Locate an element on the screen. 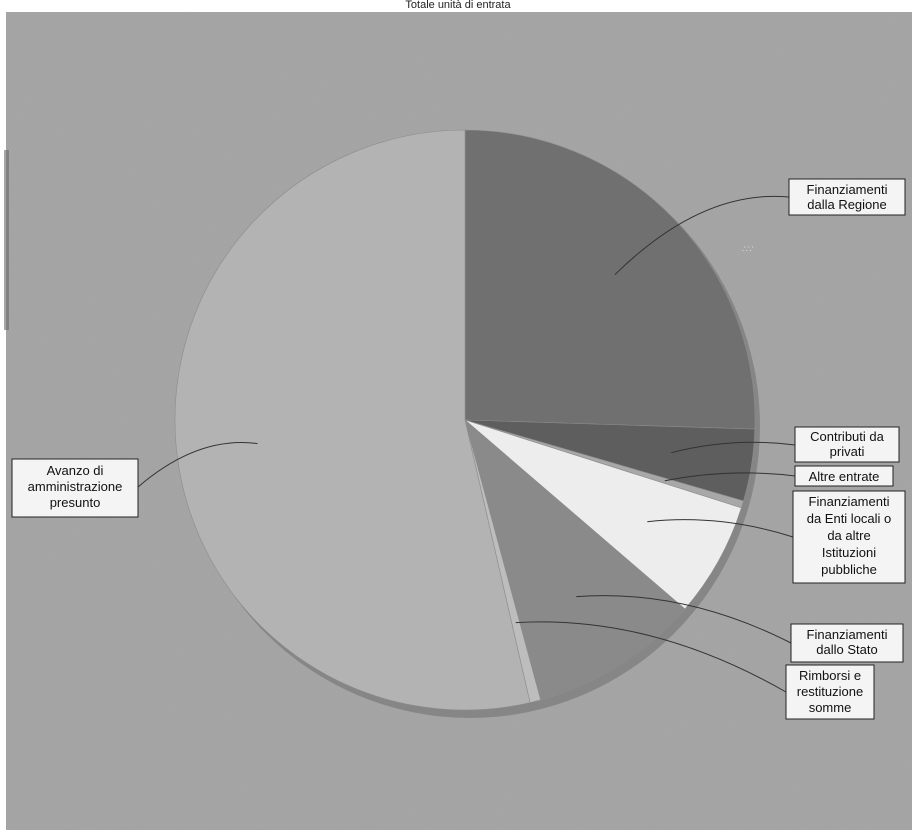  slice-label-altre: Altre entrate is located at coordinates (844, 476).